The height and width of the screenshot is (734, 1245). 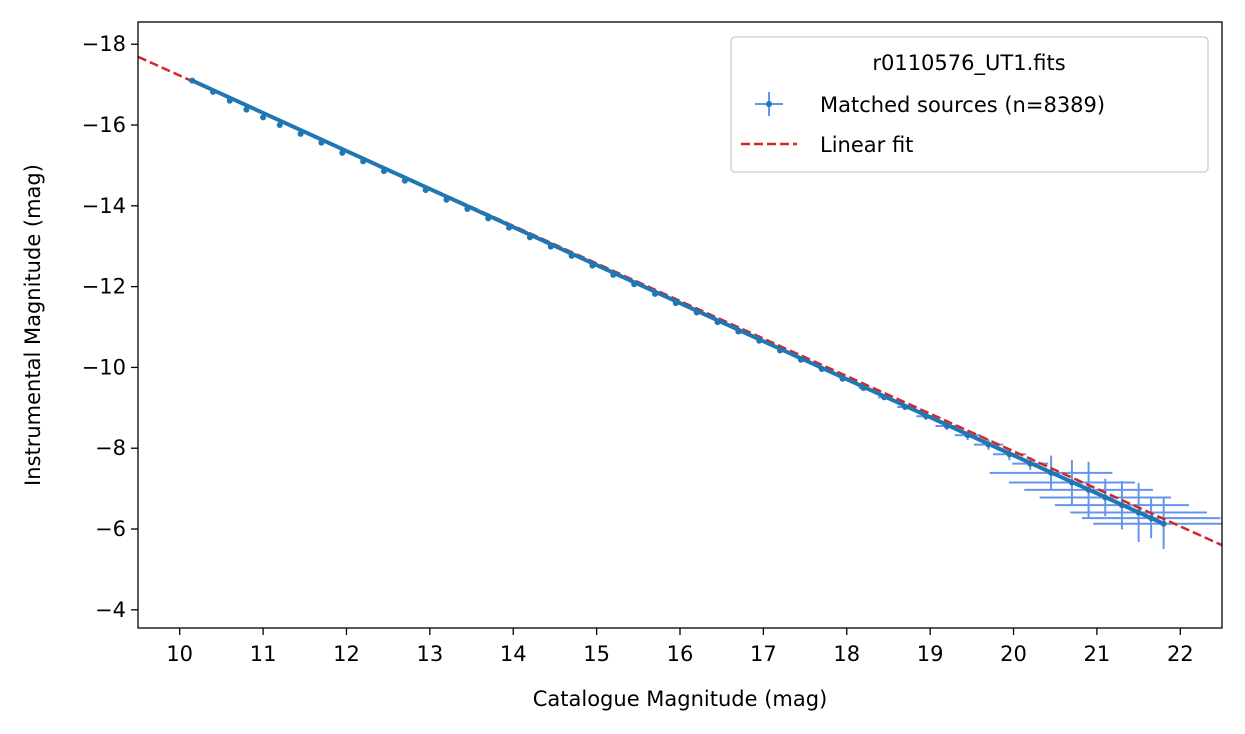 What do you see at coordinates (110, 610) in the screenshot?
I see `y-tick-label: −4` at bounding box center [110, 610].